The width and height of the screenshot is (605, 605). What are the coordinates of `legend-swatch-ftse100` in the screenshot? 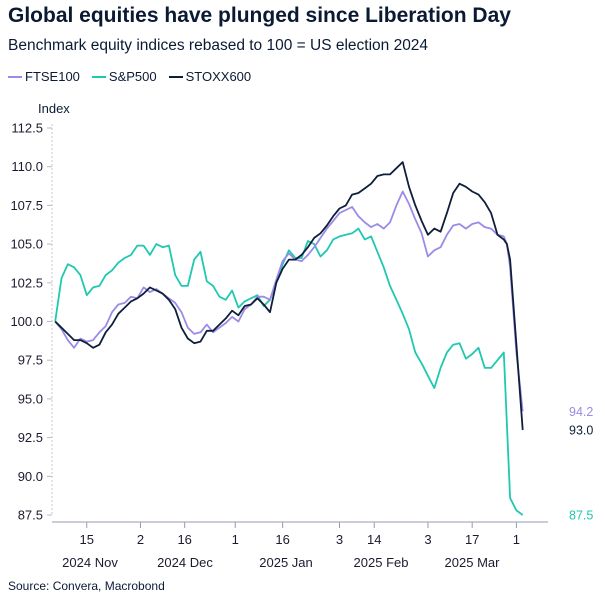 It's located at (15, 76).